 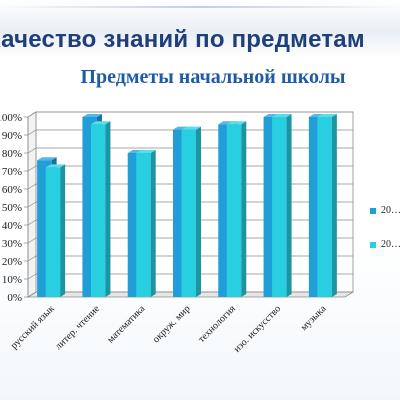 I want to click on chart-title: Предметы начальной школы, so click(x=213, y=77).